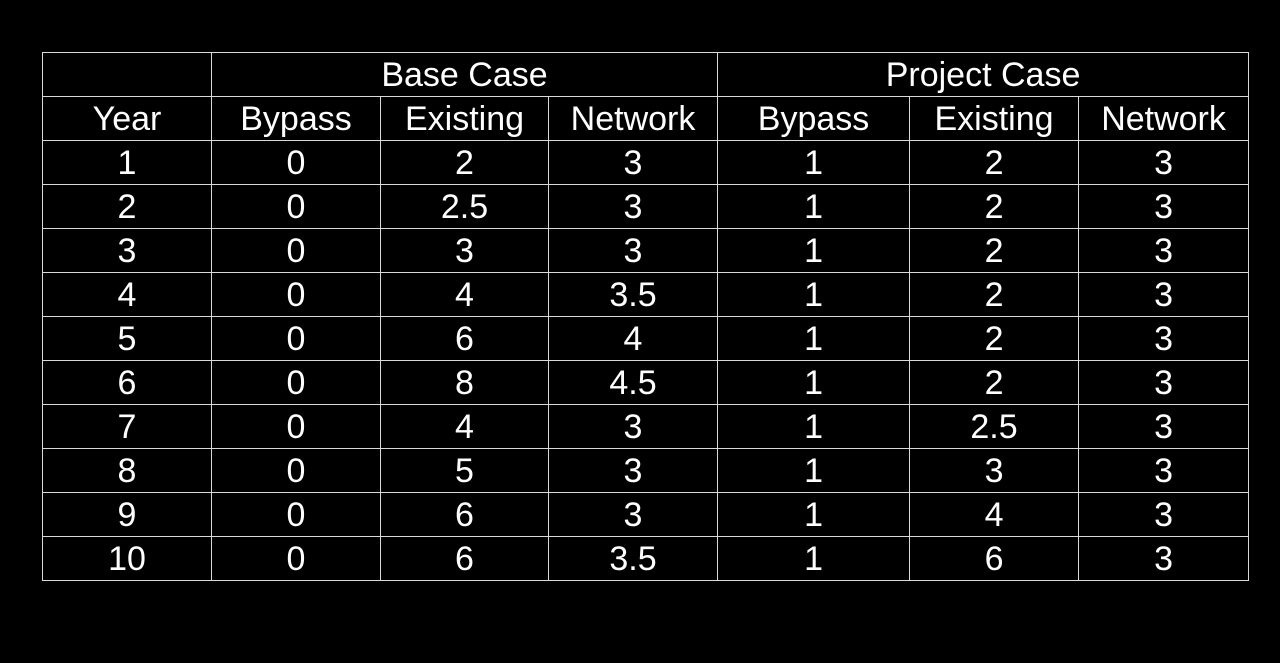 The image size is (1280, 663). I want to click on cell-year: 2, so click(127, 206).